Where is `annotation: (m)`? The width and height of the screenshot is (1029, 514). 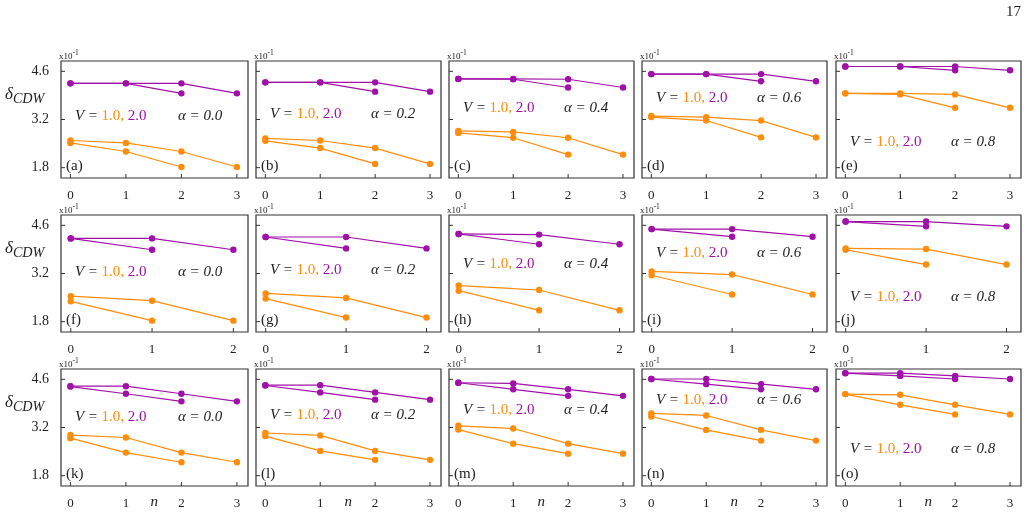
annotation: (m) is located at coordinates (465, 473).